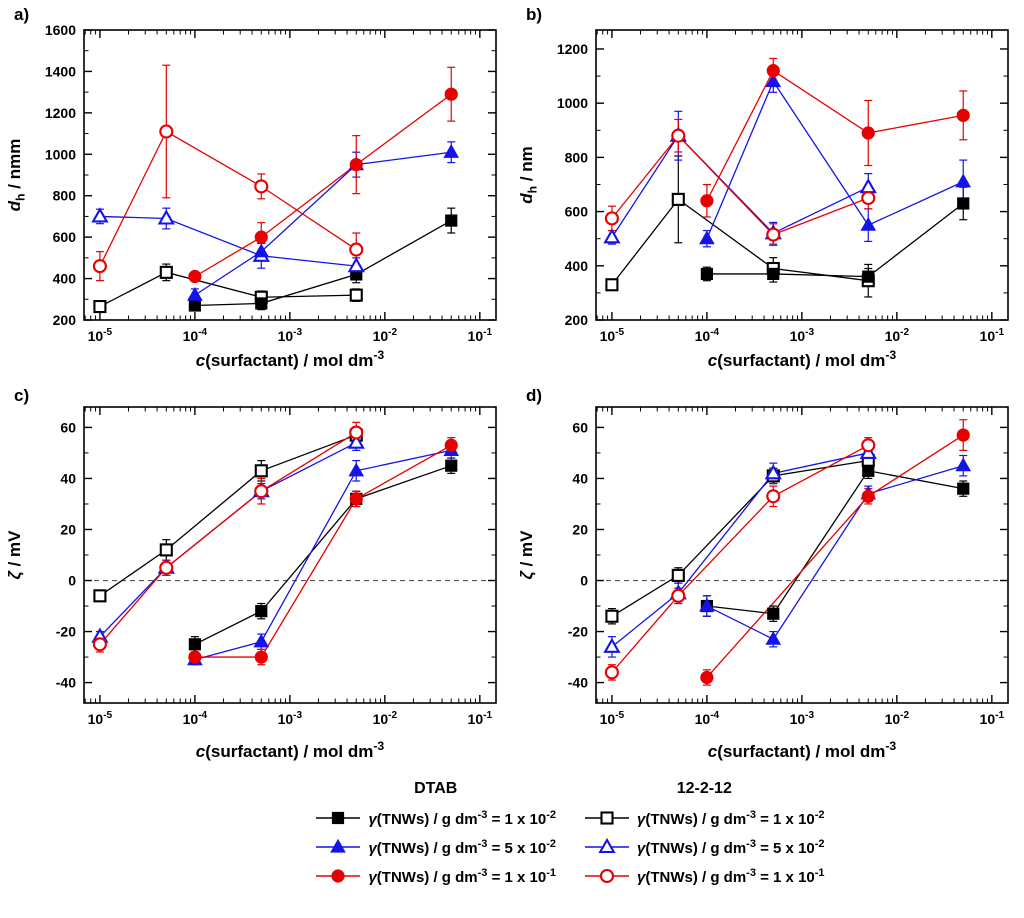  Describe the element at coordinates (580, 529) in the screenshot. I see `y-tick-label: 20` at that location.